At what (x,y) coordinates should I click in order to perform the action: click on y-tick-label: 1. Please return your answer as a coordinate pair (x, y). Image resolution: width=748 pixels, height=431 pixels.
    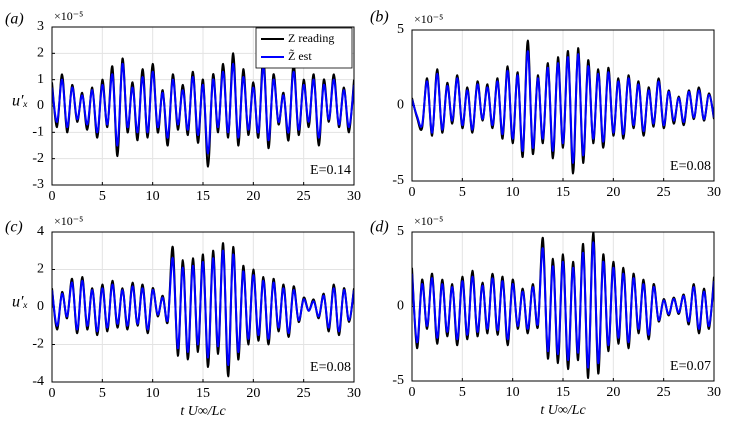
    Looking at the image, I should click on (40, 79).